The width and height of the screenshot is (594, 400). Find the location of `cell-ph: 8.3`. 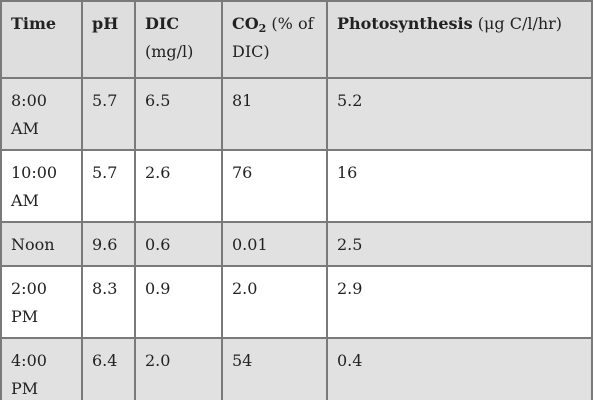

cell-ph: 8.3 is located at coordinates (108, 302).